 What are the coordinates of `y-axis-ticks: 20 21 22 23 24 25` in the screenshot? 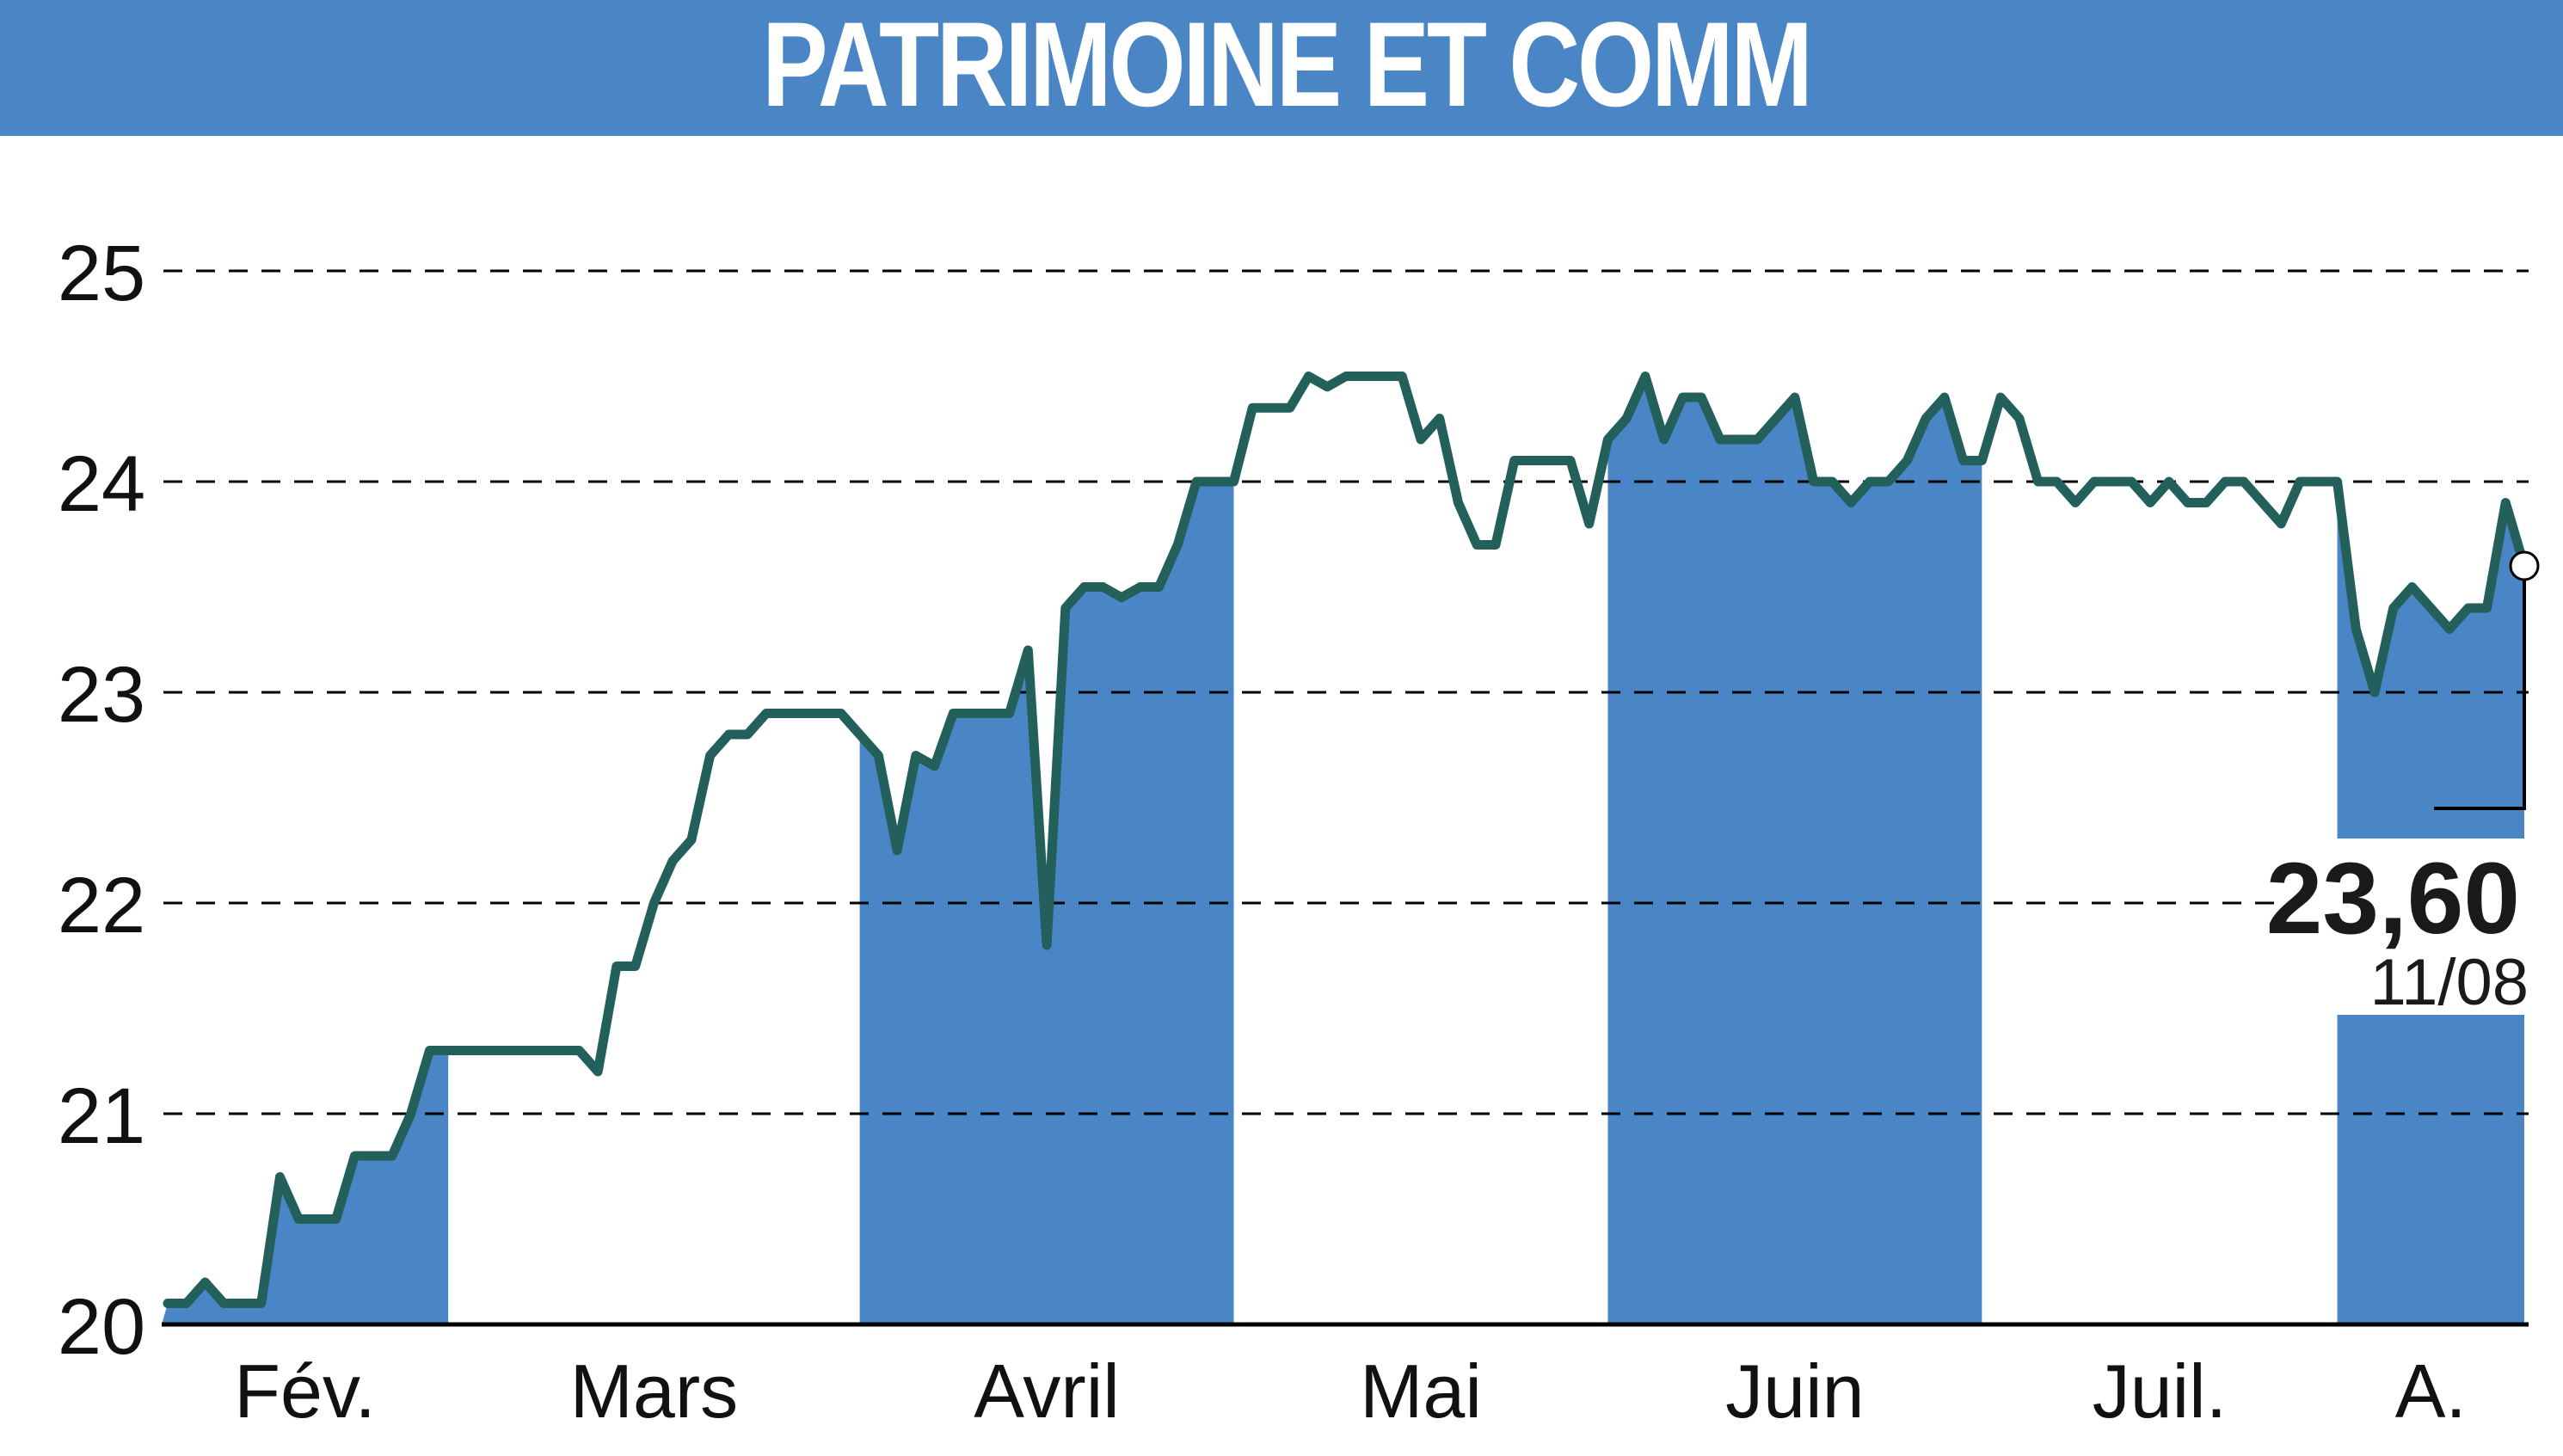 It's located at (101, 801).